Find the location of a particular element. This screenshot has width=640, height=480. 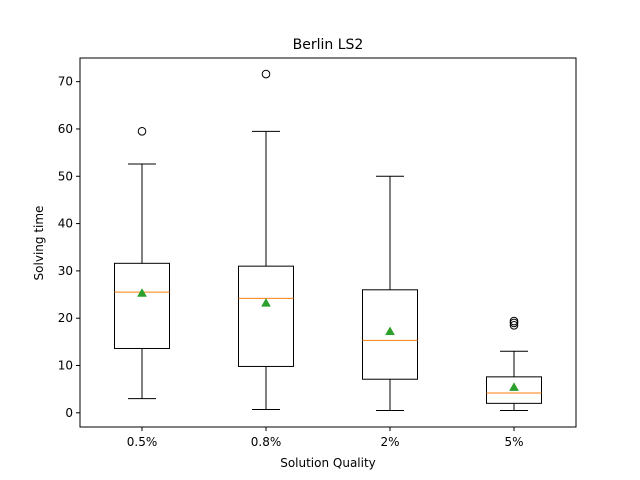

x-axis: 0.5% 0.8% 2% 5% is located at coordinates (325, 438).